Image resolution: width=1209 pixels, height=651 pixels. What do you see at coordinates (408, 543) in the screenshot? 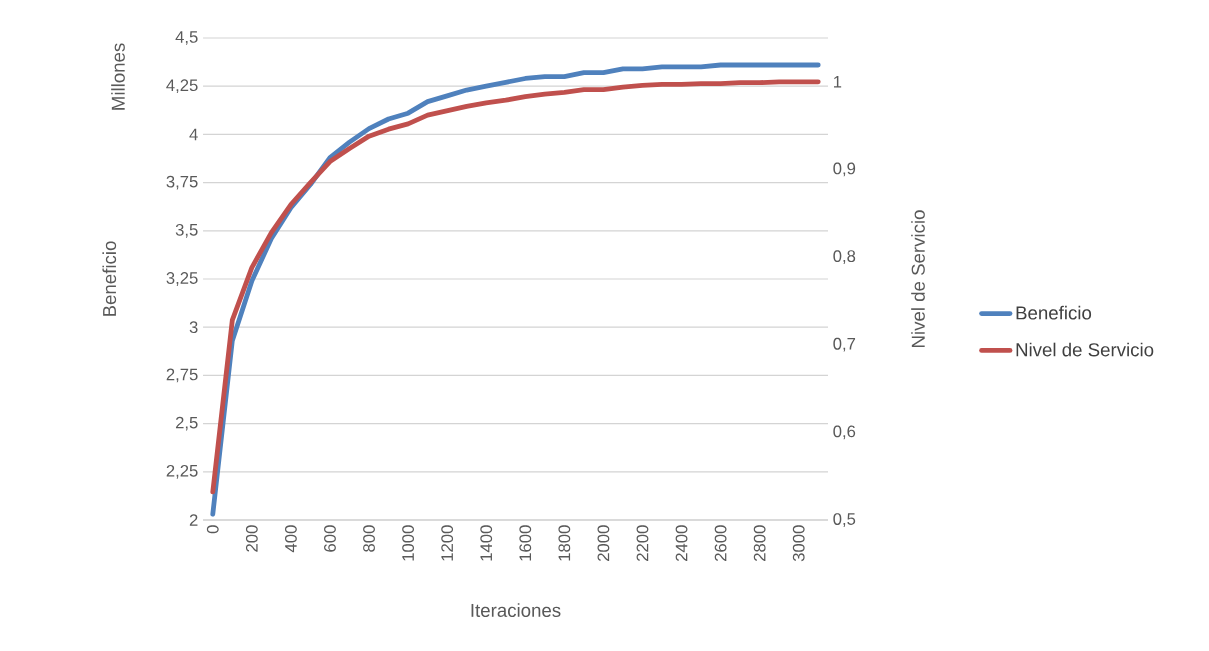
I see `x-tick-label: 1000` at bounding box center [408, 543].